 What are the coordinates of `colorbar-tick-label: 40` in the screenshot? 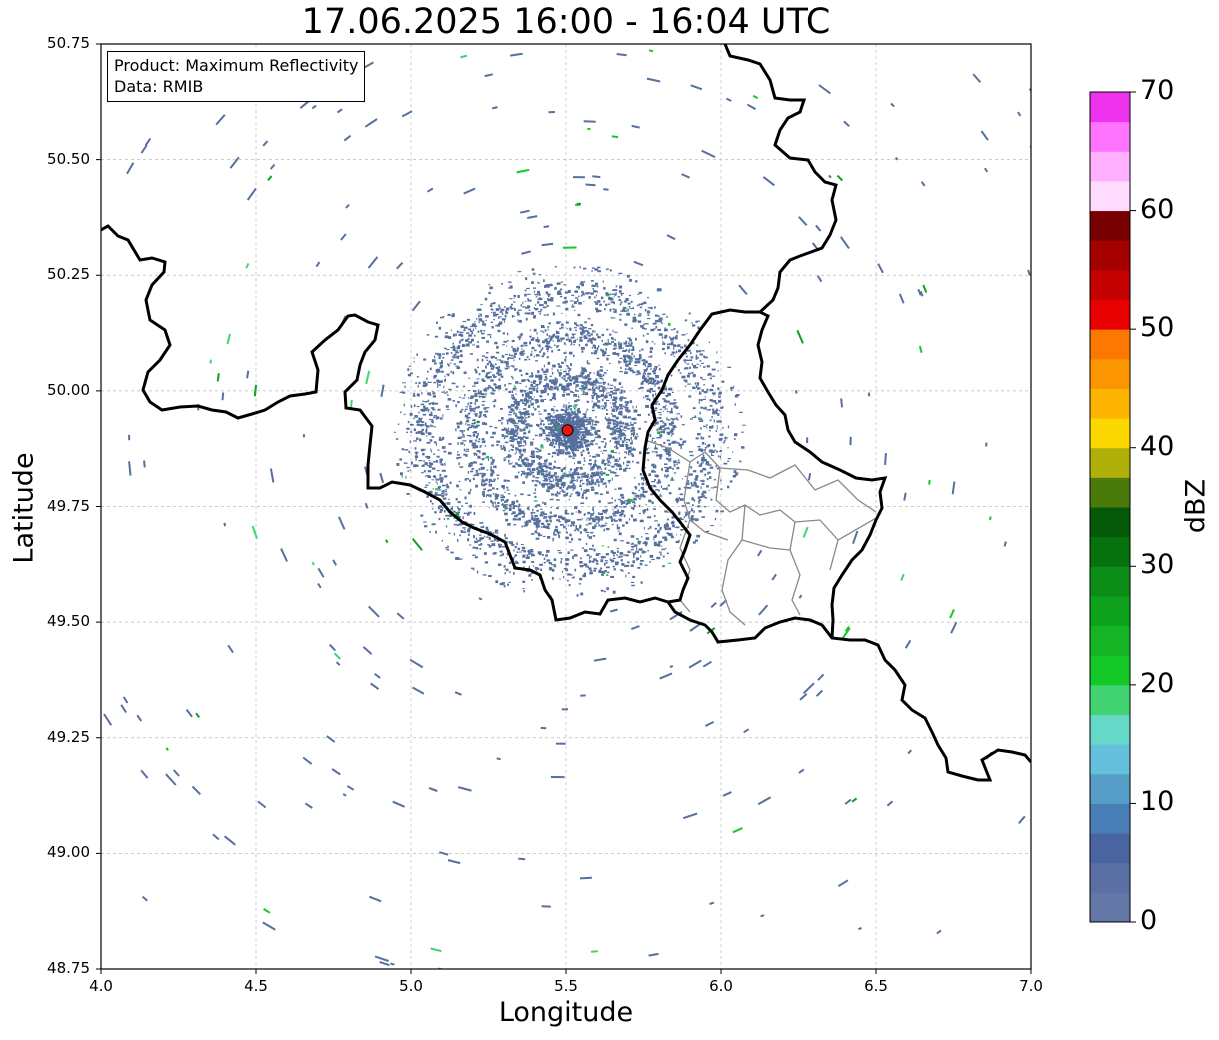 It's located at (1157, 446).